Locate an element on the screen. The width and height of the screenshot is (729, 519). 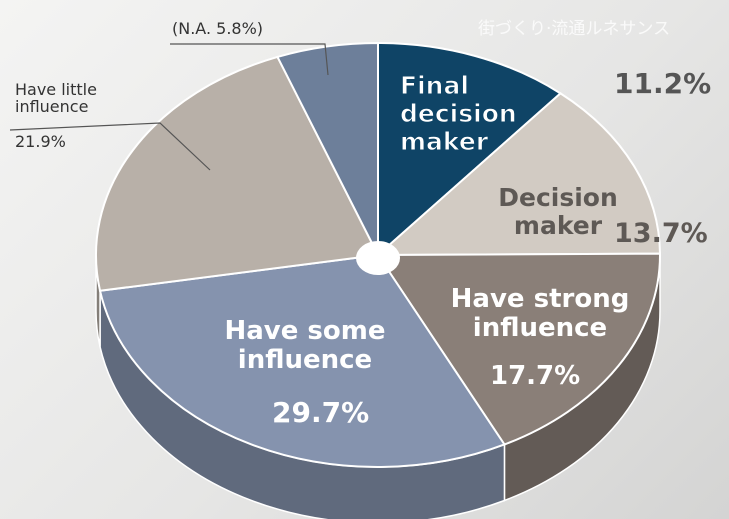
center-hole is located at coordinates (378, 258).